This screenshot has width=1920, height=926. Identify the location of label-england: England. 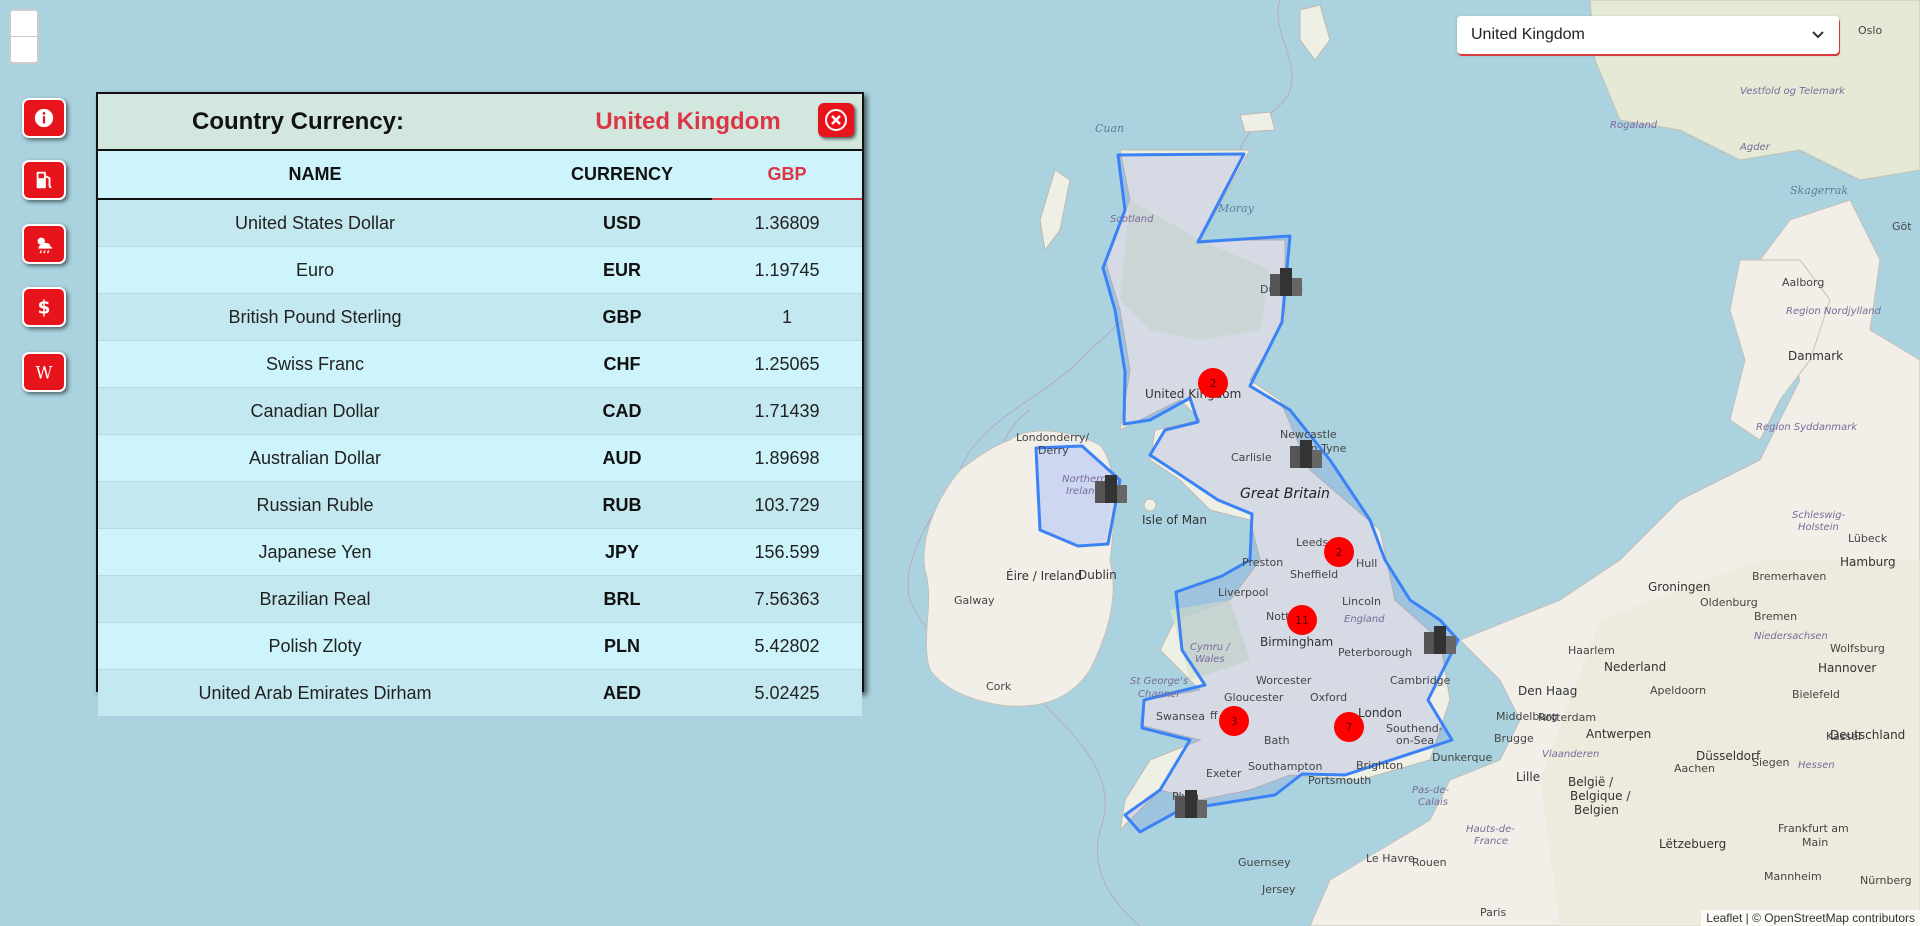
(1364, 619).